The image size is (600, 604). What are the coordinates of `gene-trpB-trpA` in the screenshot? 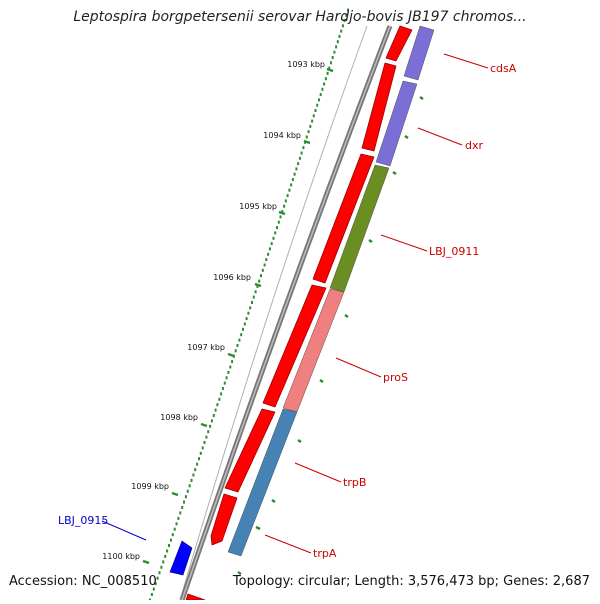 It's located at (262, 482).